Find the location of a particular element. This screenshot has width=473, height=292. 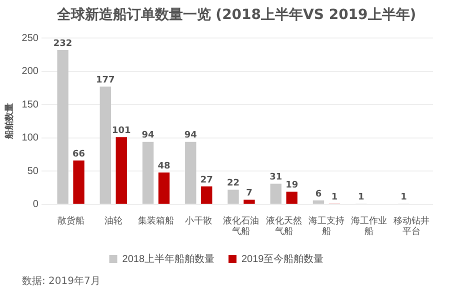

x-tick-label: 液化天然气船 is located at coordinates (284, 225).